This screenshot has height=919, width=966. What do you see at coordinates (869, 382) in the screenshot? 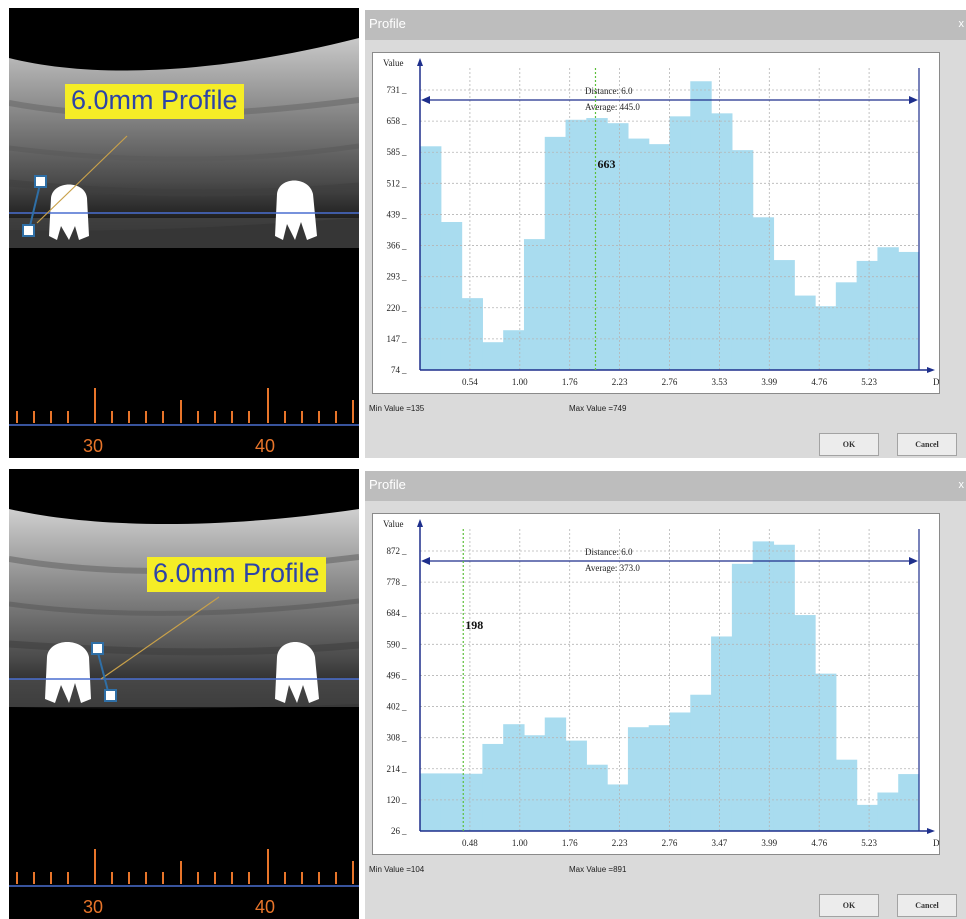
I see `x-tick-label: 5.23` at bounding box center [869, 382].